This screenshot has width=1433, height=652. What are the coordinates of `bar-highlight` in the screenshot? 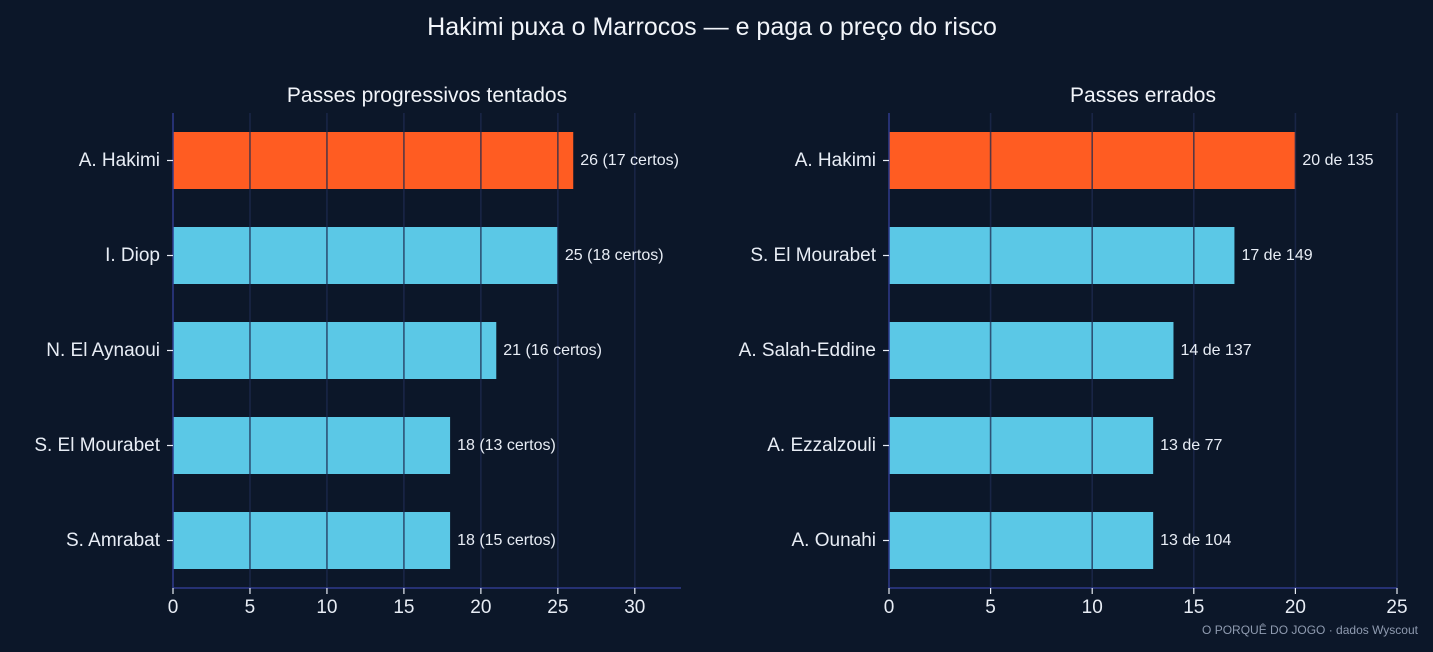 It's located at (373, 160).